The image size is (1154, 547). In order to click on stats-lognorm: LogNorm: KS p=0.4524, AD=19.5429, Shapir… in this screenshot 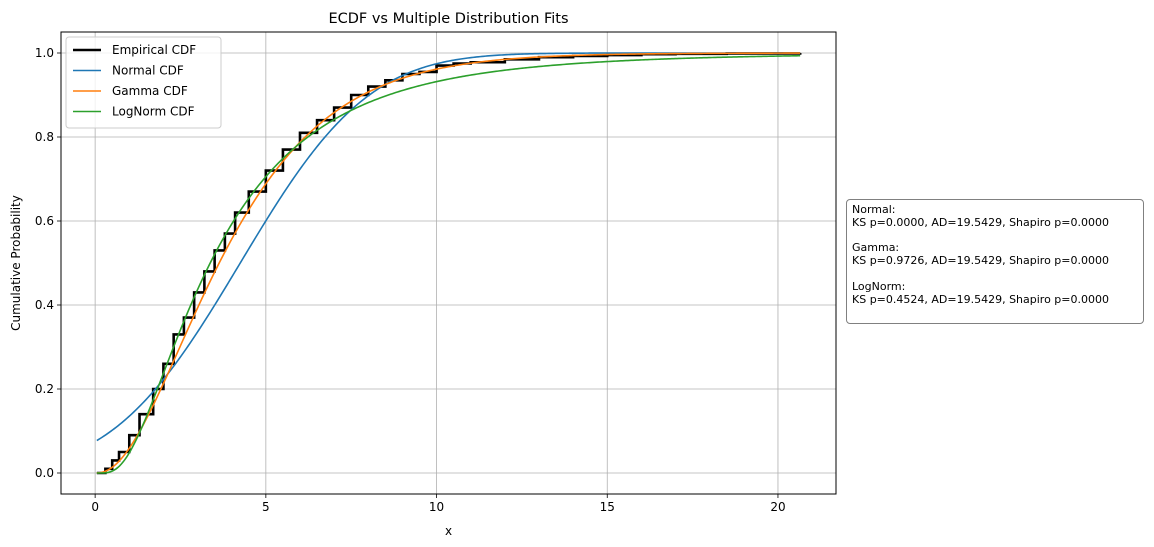, I will do `click(995, 293)`.